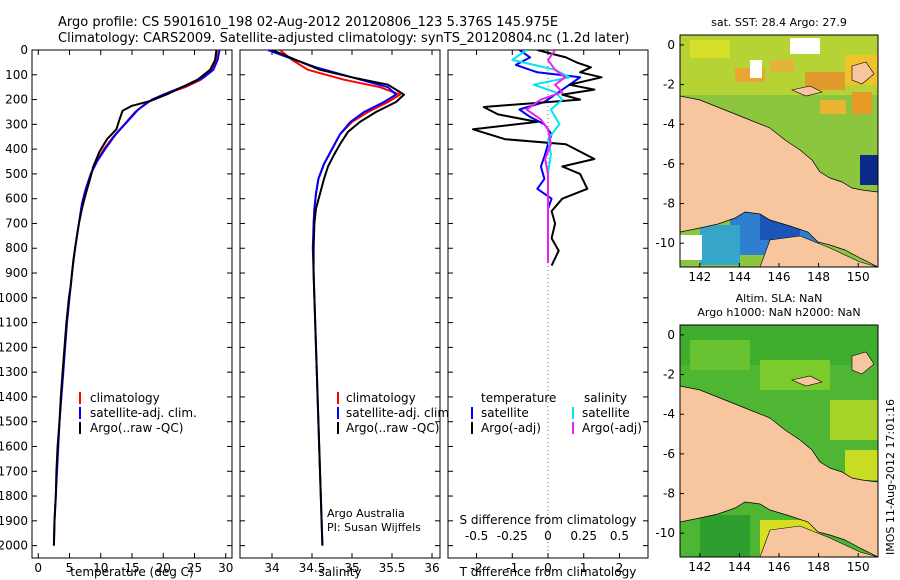 The height and width of the screenshot is (580, 900). What do you see at coordinates (669, 204) in the screenshot?
I see `map-y-tick-label: -8` at bounding box center [669, 204].